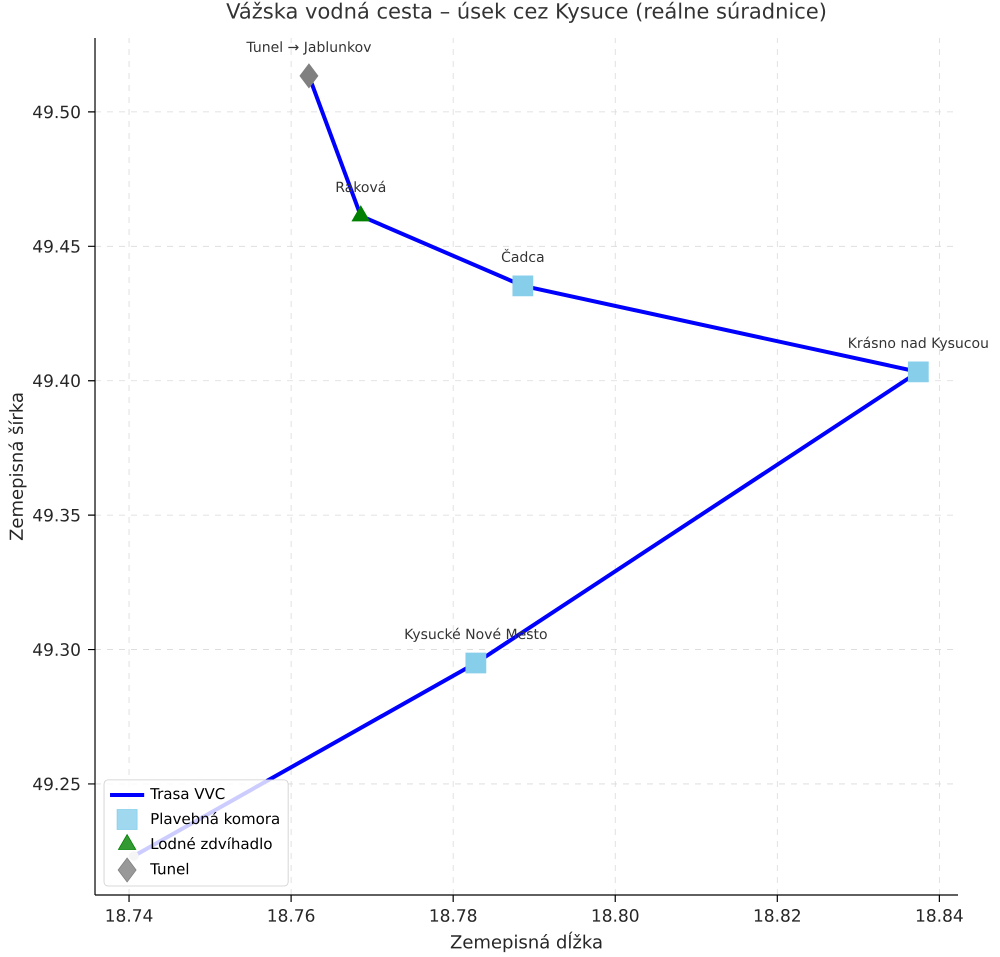 This screenshot has width=1000, height=957. I want to click on y-tick-label: 49.45, so click(56, 246).